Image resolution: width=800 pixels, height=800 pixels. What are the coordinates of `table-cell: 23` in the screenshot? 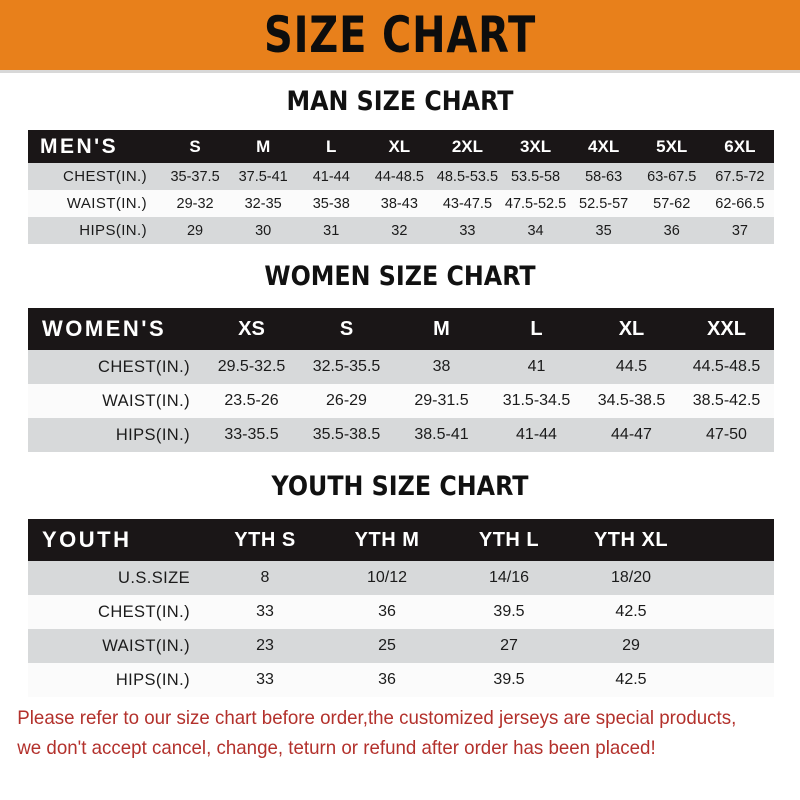 It's located at (265, 645).